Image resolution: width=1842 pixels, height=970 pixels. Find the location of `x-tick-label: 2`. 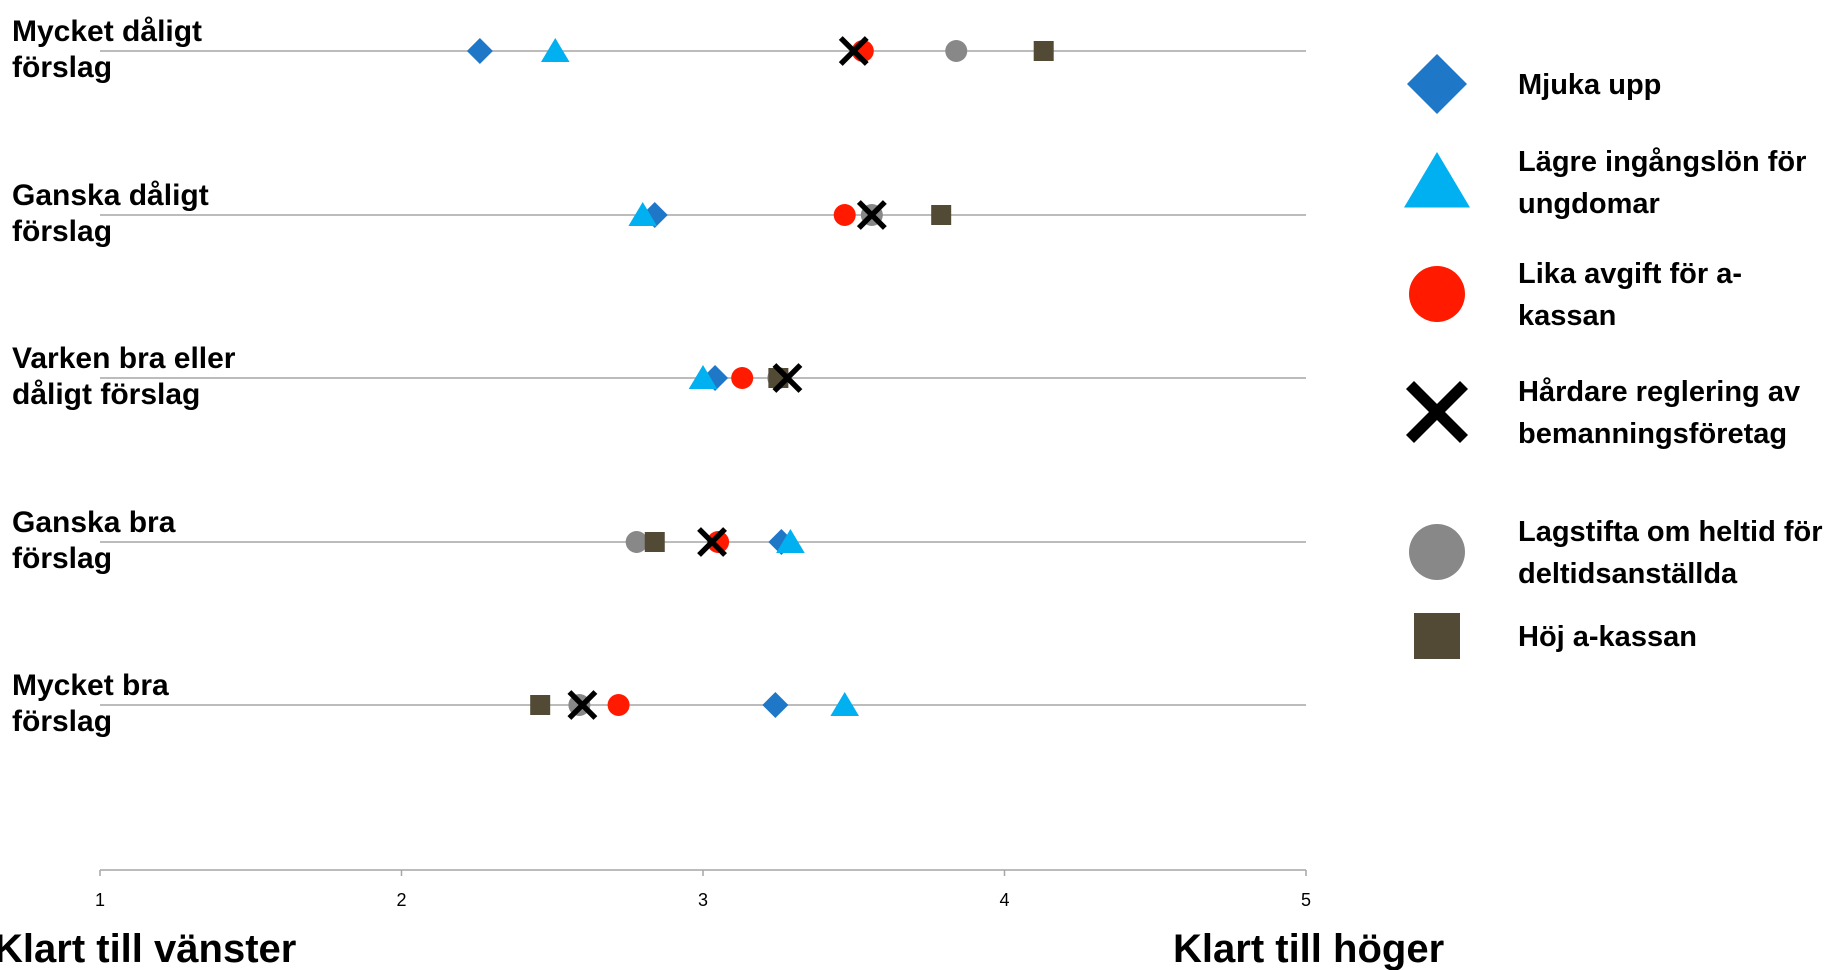

x-tick-label: 2 is located at coordinates (401, 900).